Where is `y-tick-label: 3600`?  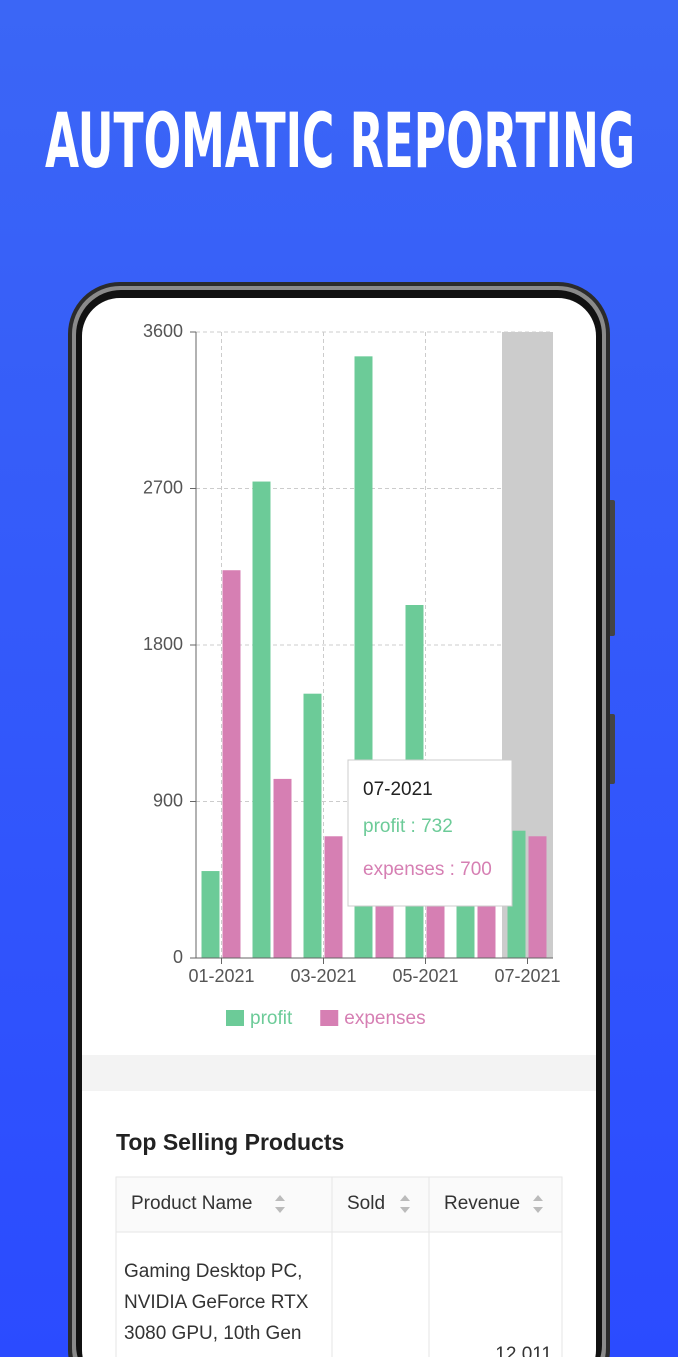 y-tick-label: 3600 is located at coordinates (163, 331).